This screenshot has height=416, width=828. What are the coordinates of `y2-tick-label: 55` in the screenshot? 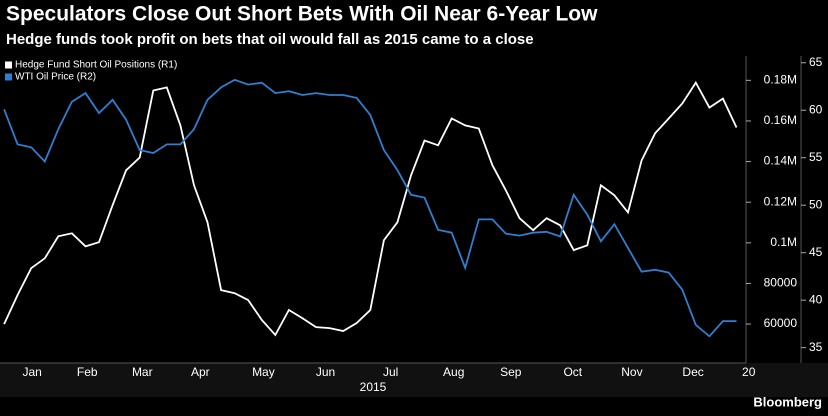 It's located at (816, 157).